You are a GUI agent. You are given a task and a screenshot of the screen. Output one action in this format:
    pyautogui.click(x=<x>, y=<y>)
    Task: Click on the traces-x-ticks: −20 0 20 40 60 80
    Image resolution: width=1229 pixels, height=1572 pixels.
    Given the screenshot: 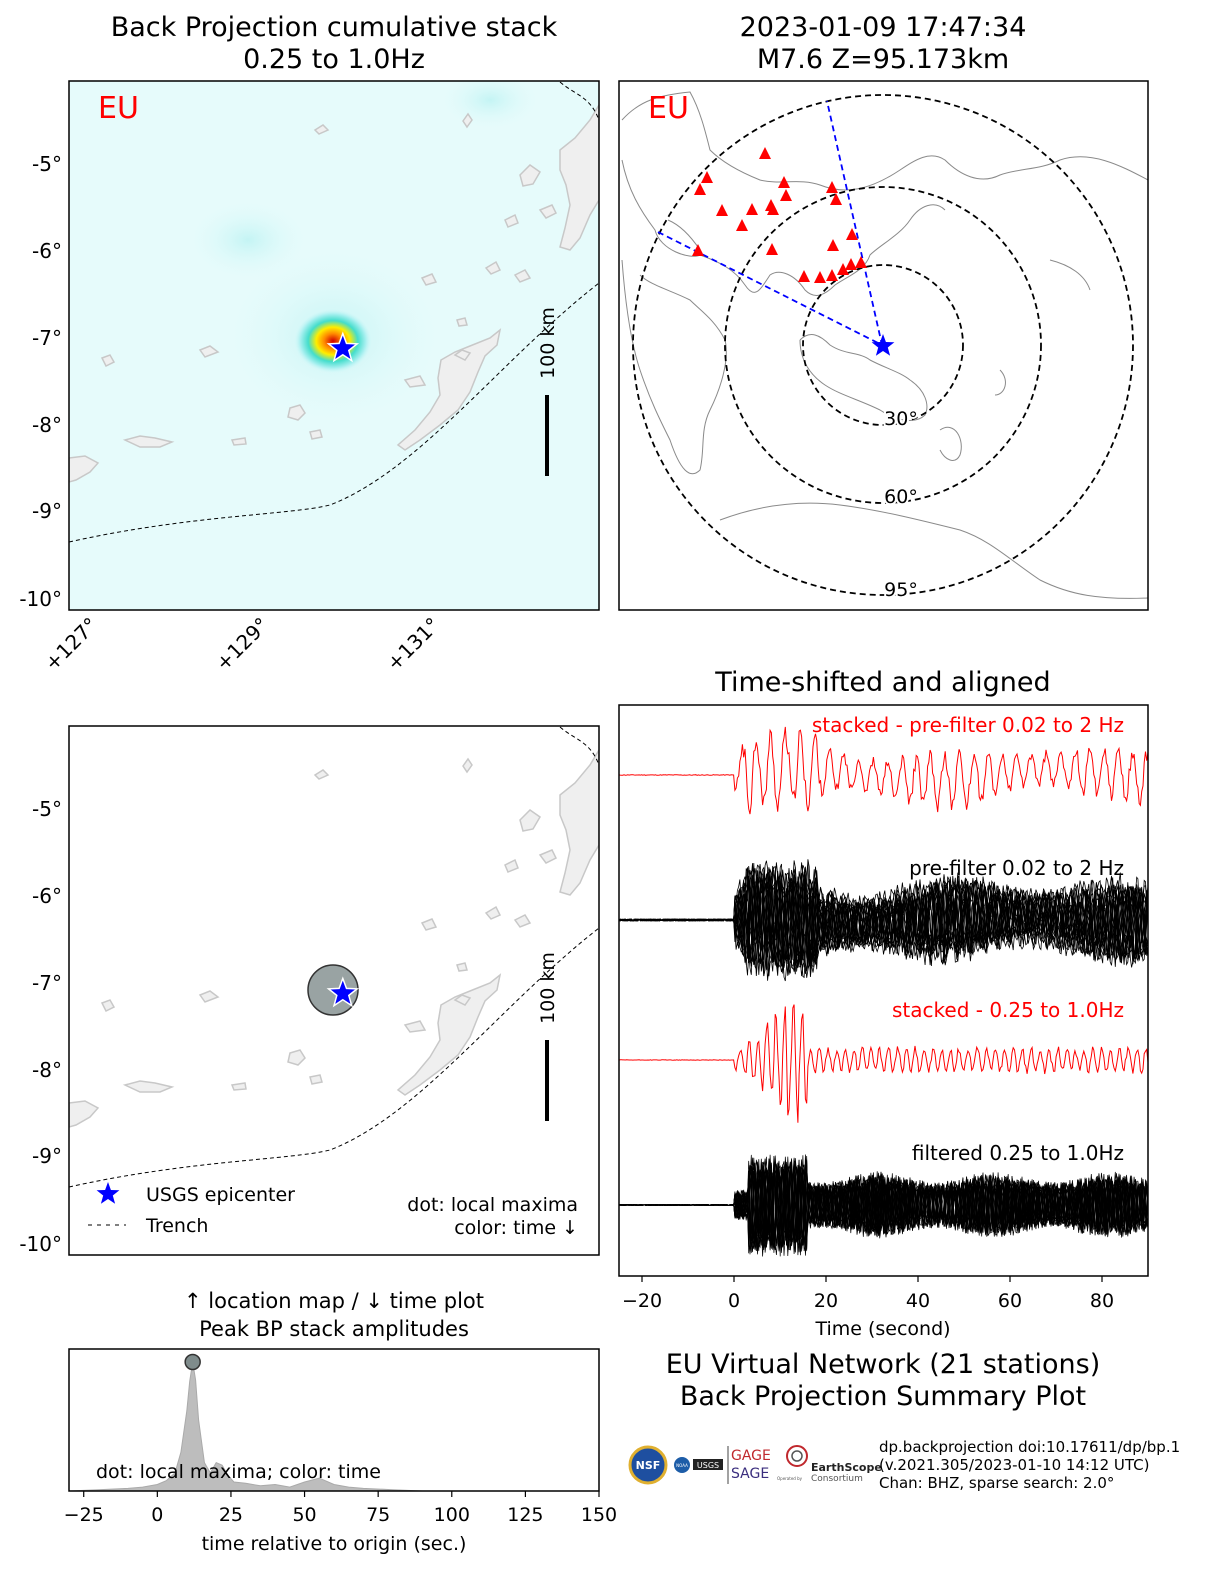 What is the action you would take?
    pyautogui.click(x=868, y=1294)
    